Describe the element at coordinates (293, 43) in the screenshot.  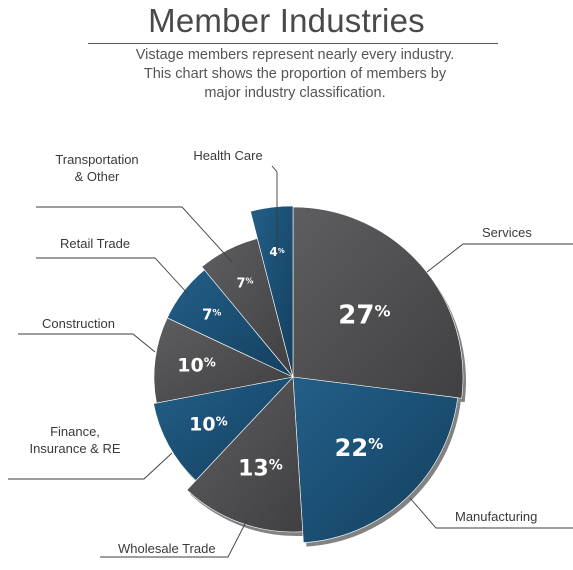
I see `title-divider` at that location.